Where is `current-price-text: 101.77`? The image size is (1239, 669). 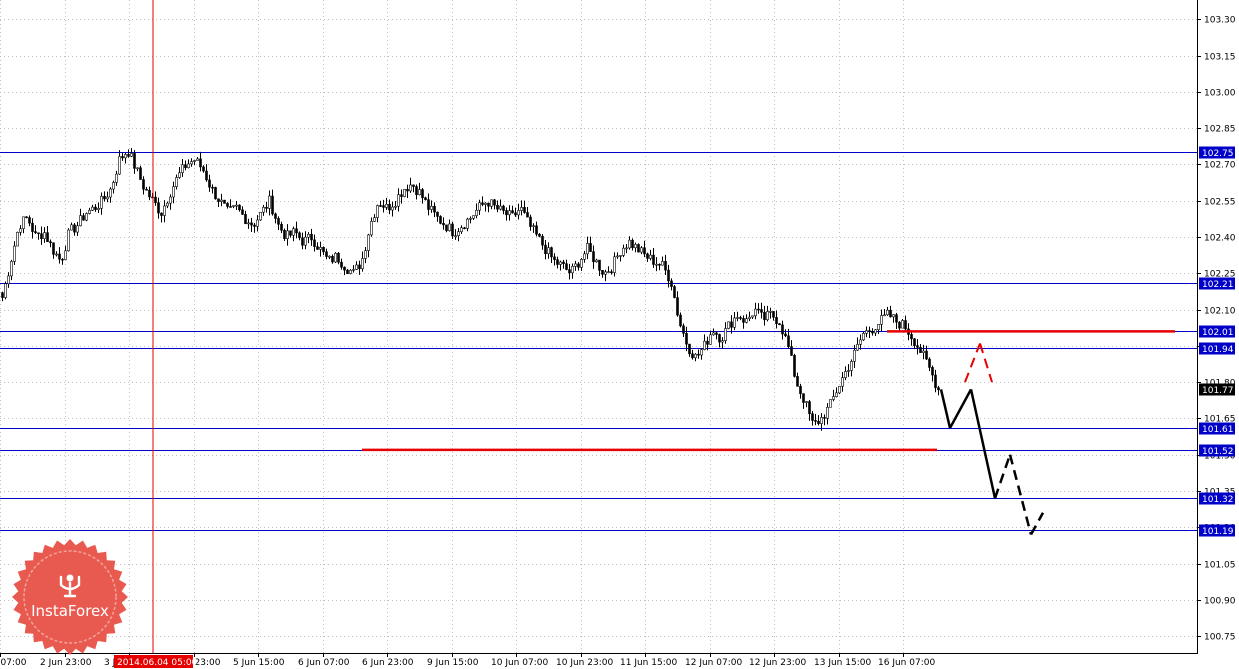 current-price-text: 101.77 is located at coordinates (1218, 391).